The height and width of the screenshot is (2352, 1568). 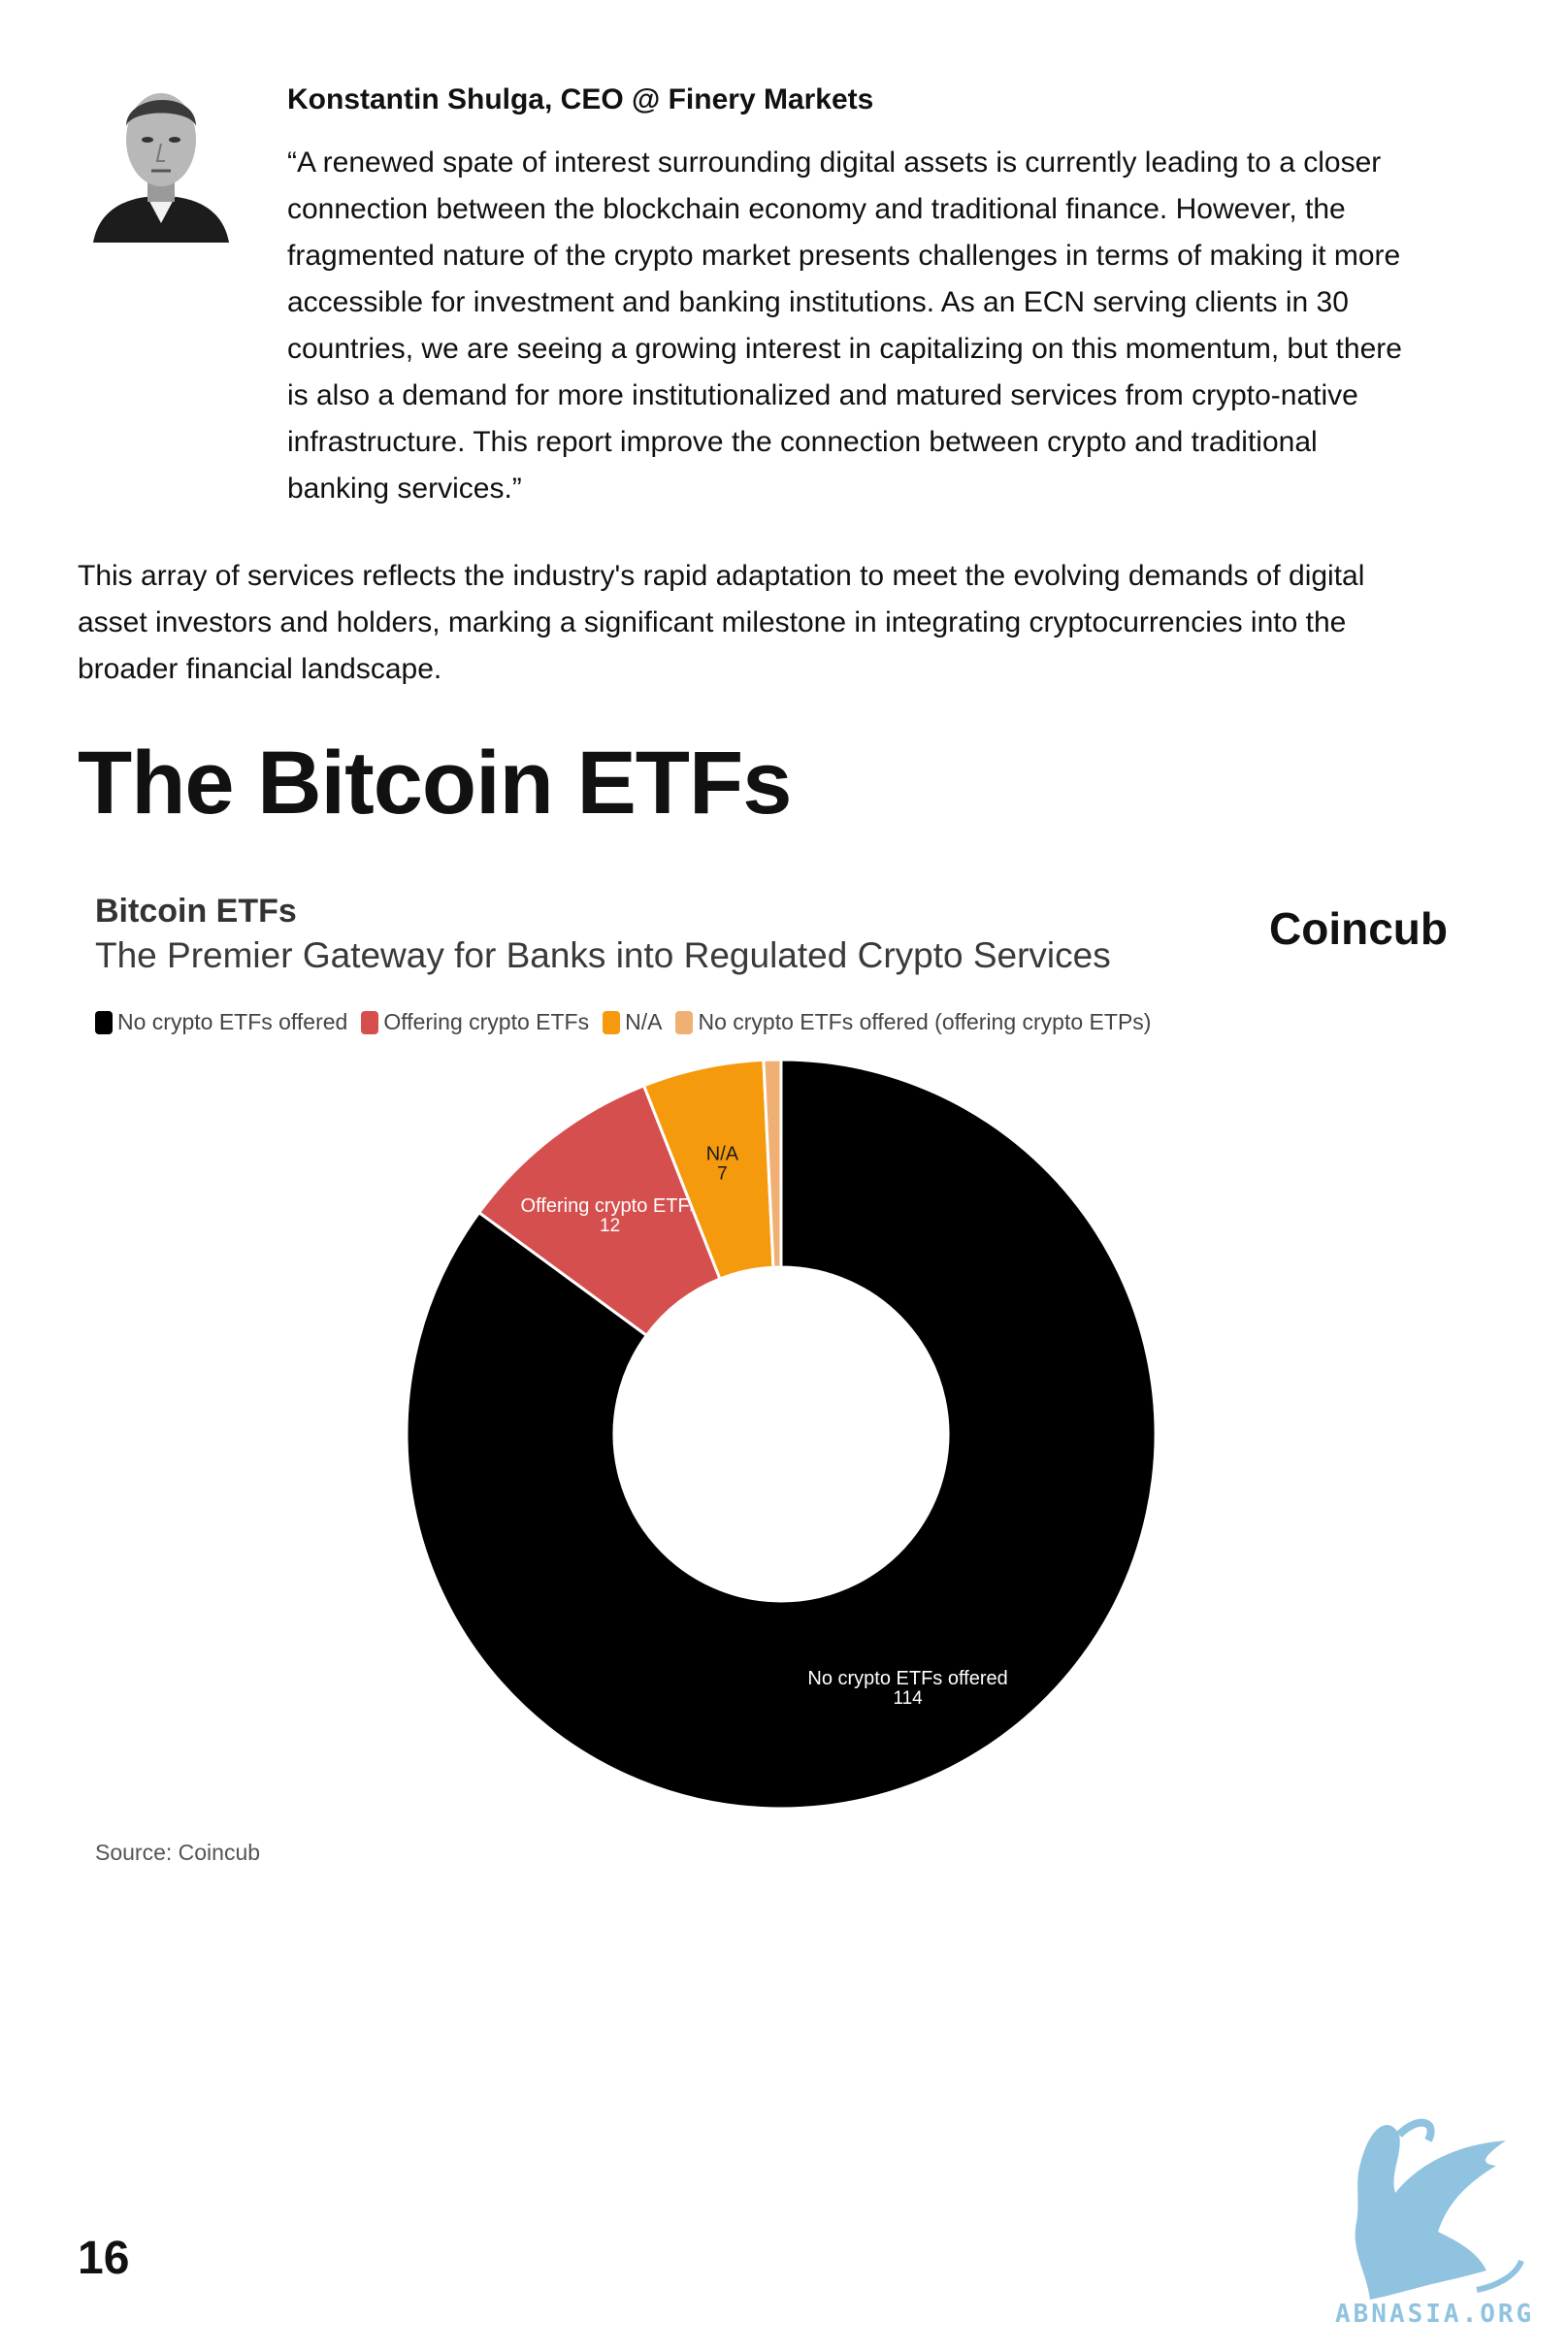 What do you see at coordinates (610, 1206) in the screenshot?
I see `slice-label: Offering crypto ETFs` at bounding box center [610, 1206].